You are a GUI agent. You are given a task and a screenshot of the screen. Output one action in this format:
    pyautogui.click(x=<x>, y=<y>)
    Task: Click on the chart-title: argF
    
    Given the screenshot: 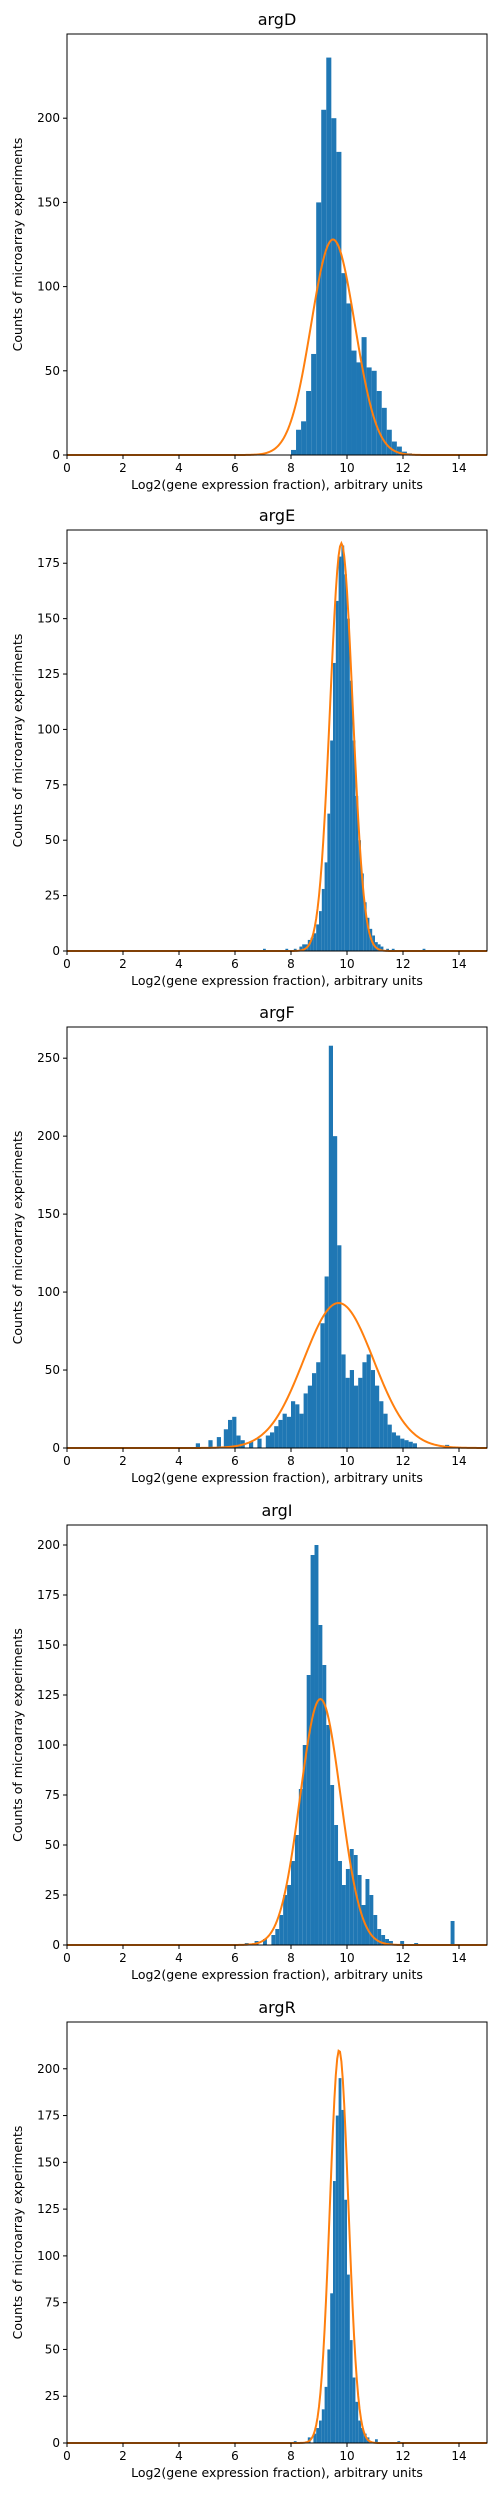 What is the action you would take?
    pyautogui.click(x=276, y=1012)
    